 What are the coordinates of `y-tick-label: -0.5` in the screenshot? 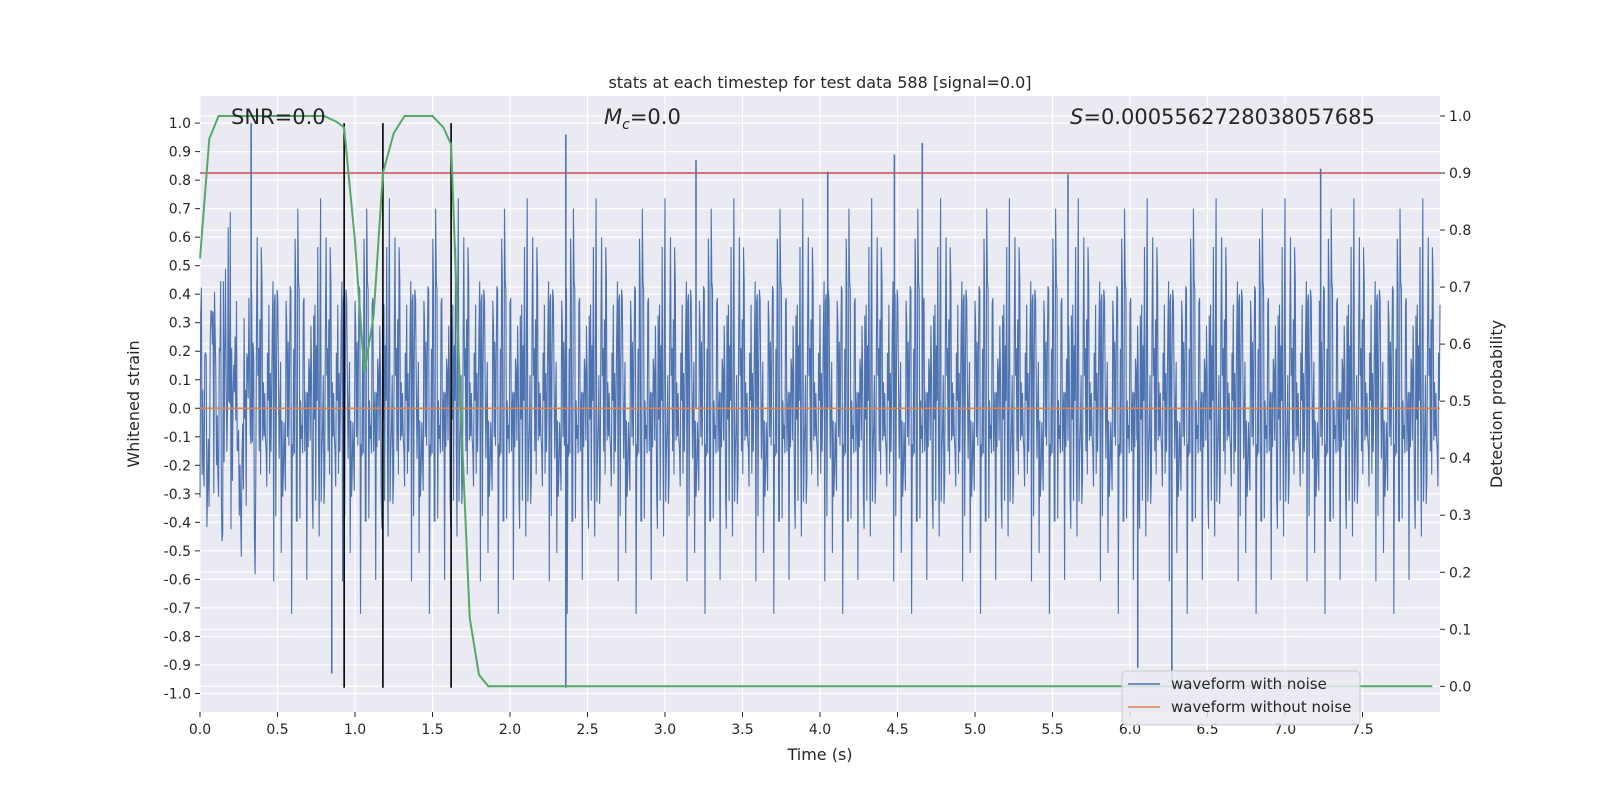 It's located at (177, 552).